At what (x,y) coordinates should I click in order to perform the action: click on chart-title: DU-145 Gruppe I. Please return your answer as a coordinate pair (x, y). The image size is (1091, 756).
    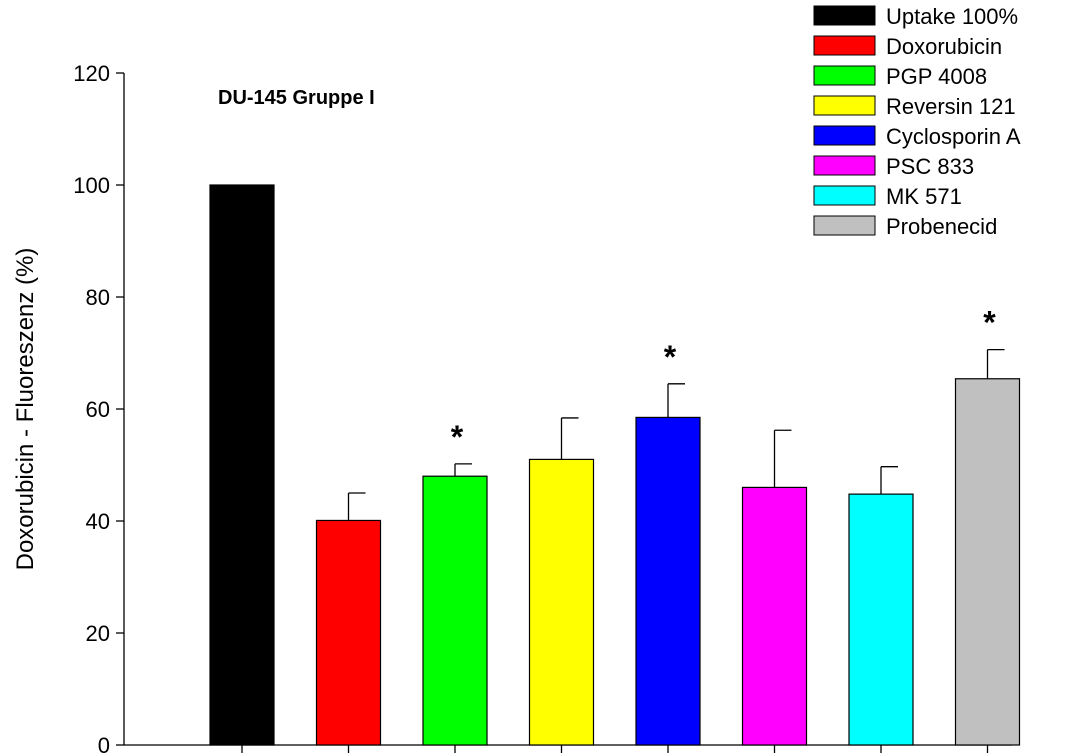
    Looking at the image, I should click on (296, 98).